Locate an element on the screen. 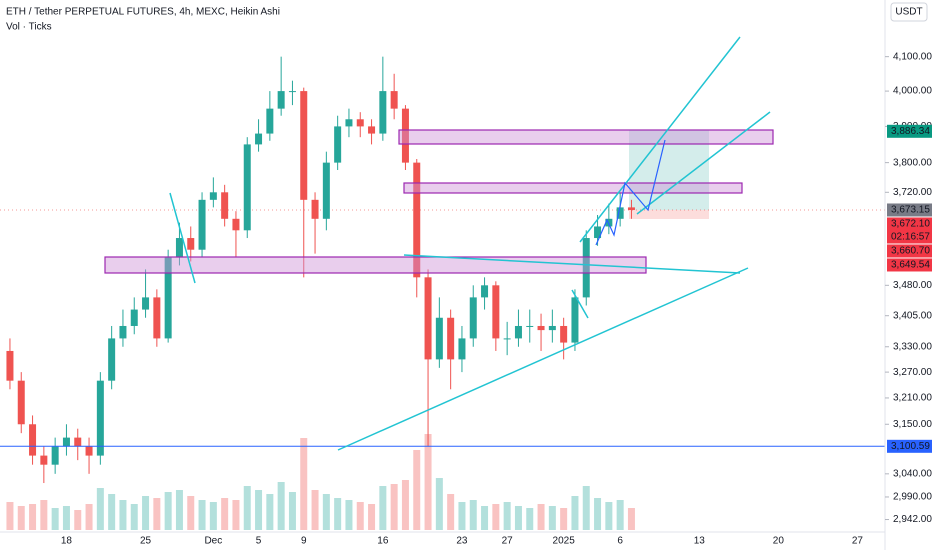  currency-button is located at coordinates (909, 12).